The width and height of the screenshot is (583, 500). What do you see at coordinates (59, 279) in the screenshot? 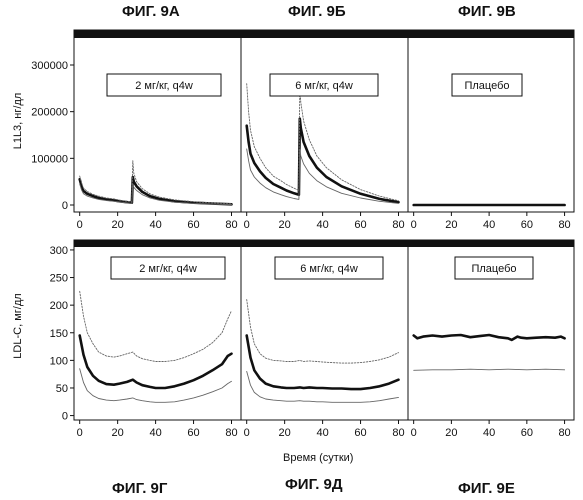
I see `y-tick-label: 250` at bounding box center [59, 279].